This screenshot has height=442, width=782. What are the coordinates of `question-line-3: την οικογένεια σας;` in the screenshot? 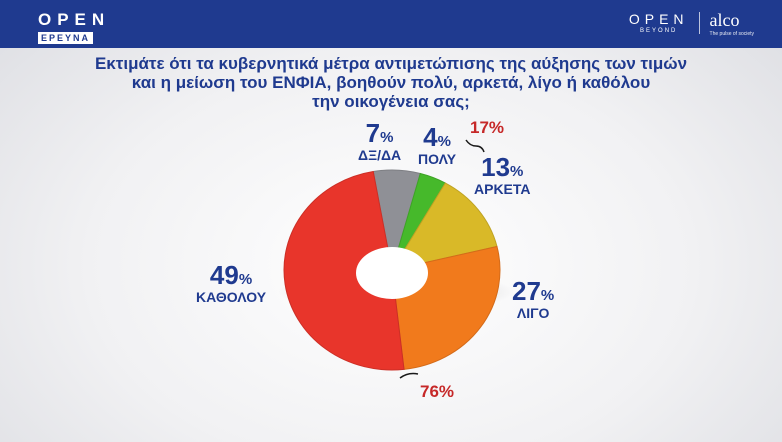 It's located at (391, 101).